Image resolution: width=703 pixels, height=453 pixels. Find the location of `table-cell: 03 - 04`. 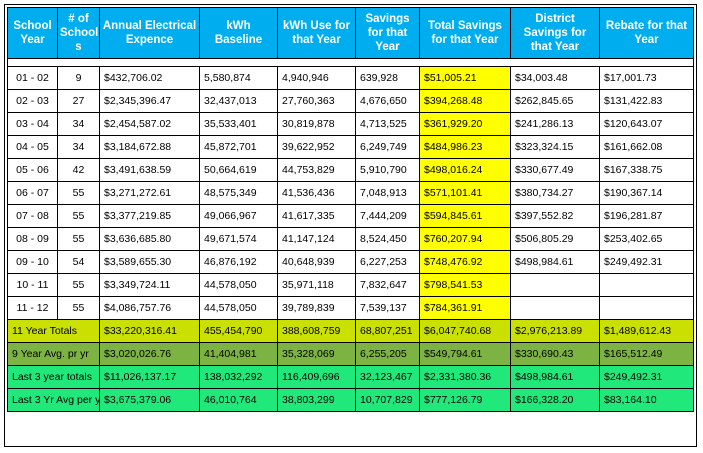

table-cell: 03 - 04 is located at coordinates (32, 124).